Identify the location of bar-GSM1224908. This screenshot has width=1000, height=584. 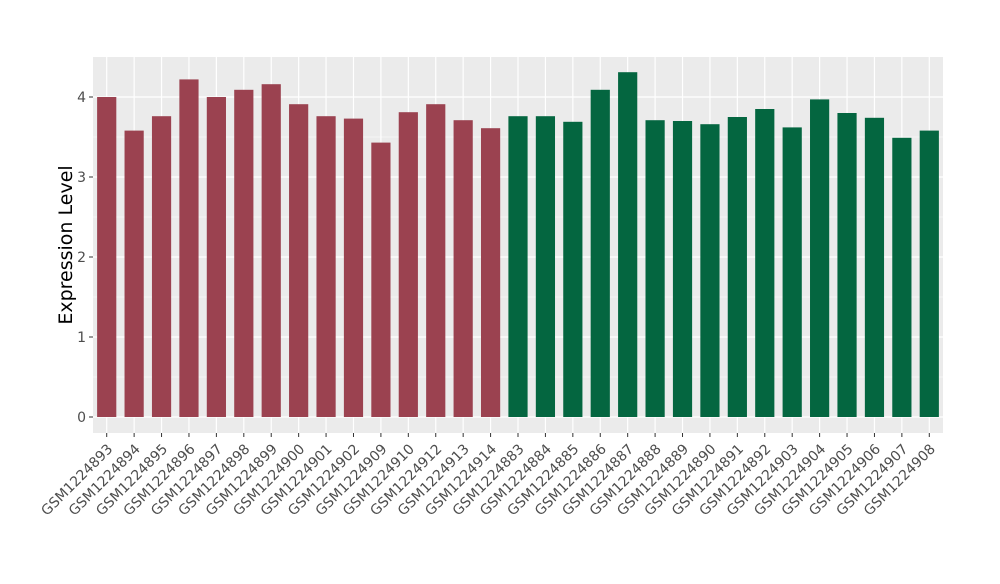
(929, 273).